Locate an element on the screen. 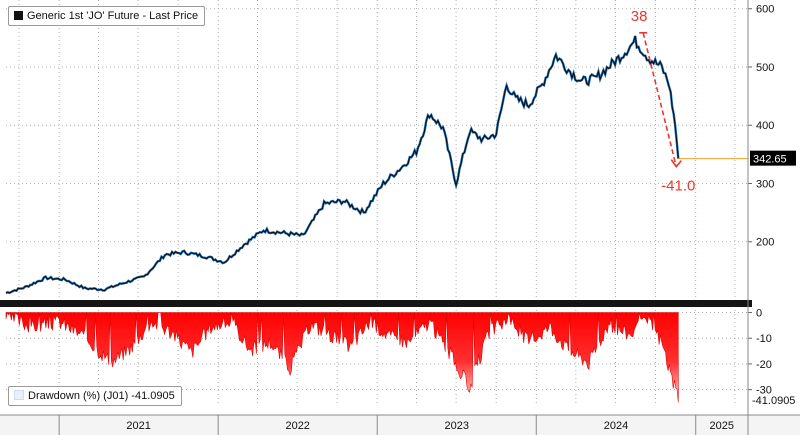 The image size is (800, 435). x-tick-label: 2023 is located at coordinates (456, 426).